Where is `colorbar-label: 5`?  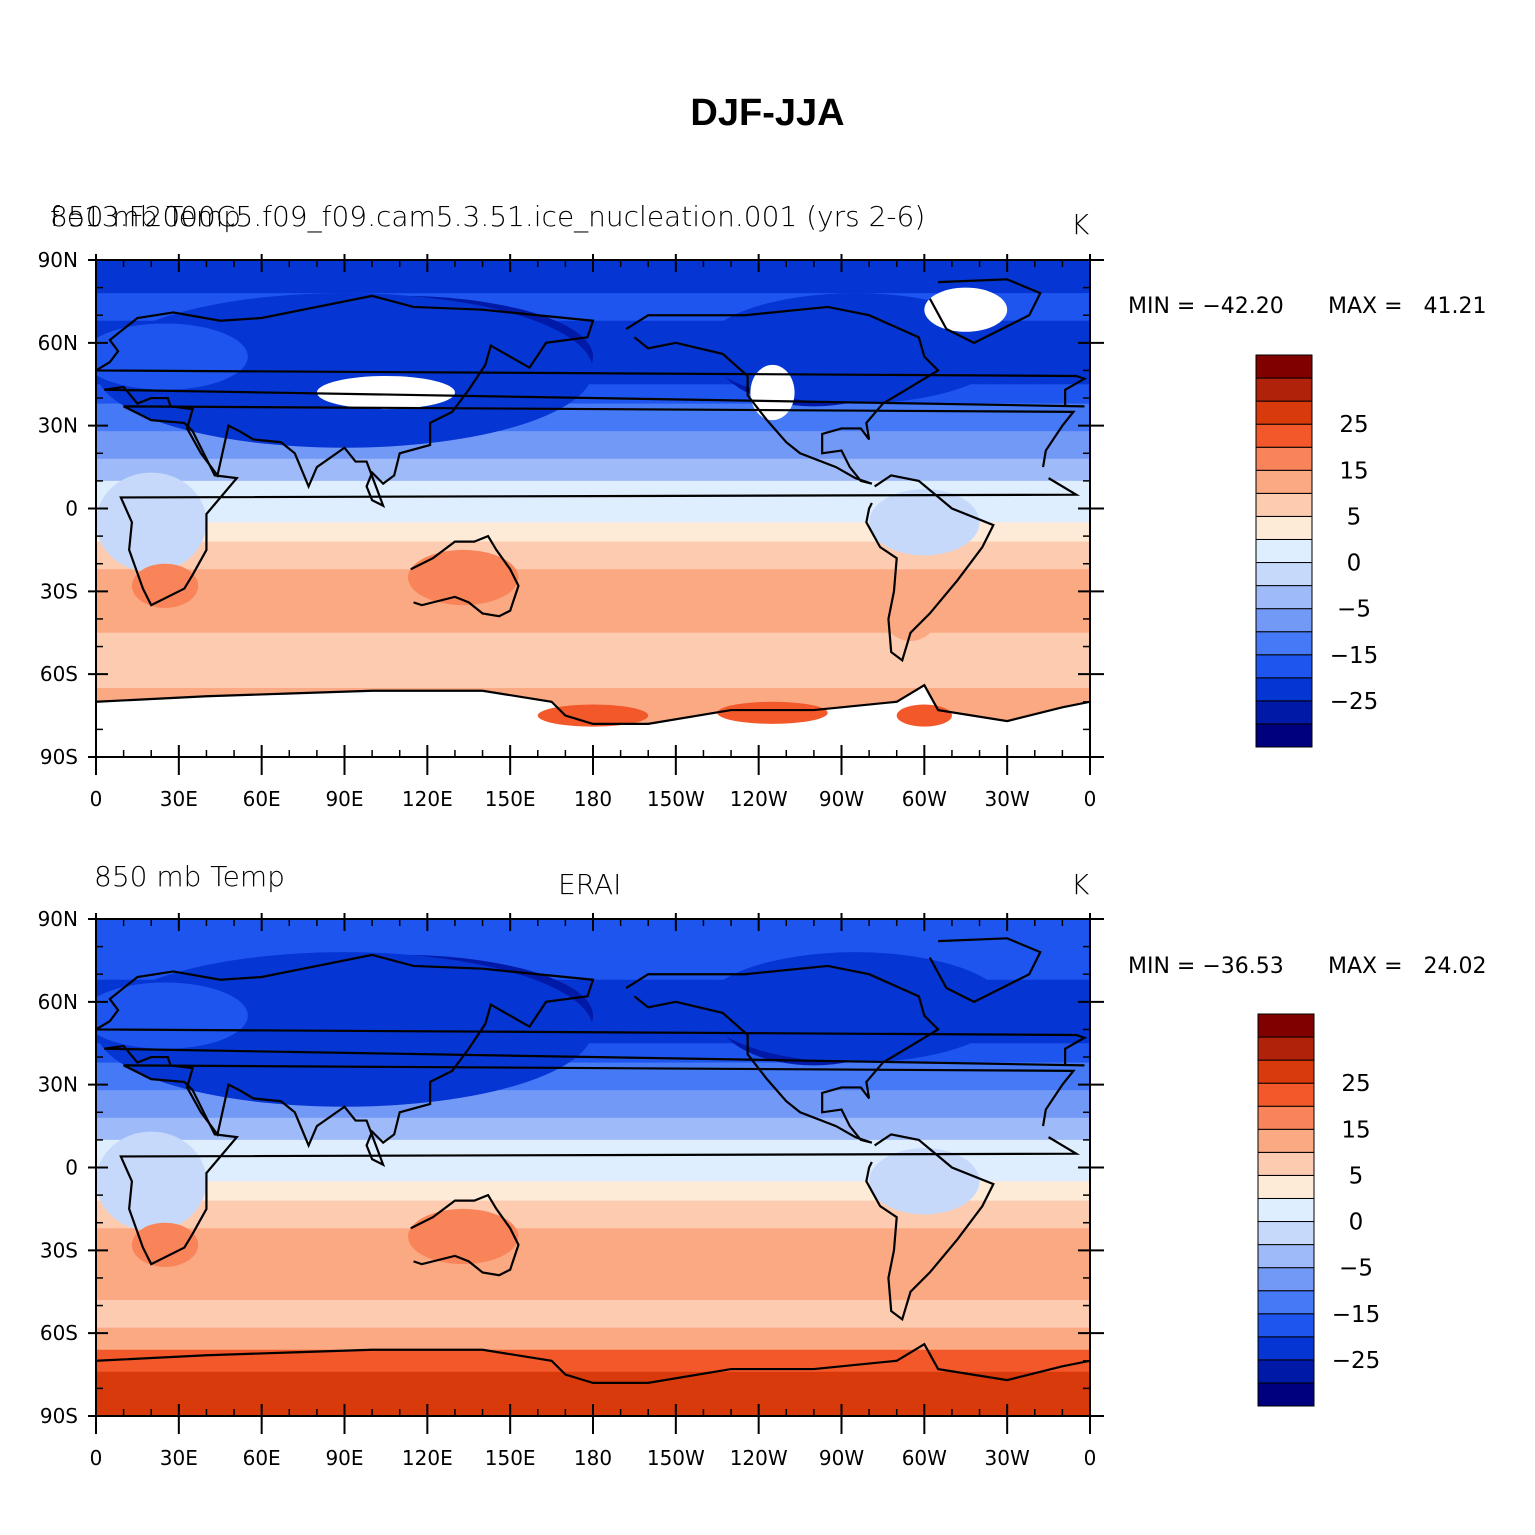
colorbar-label: 5 is located at coordinates (1354, 517).